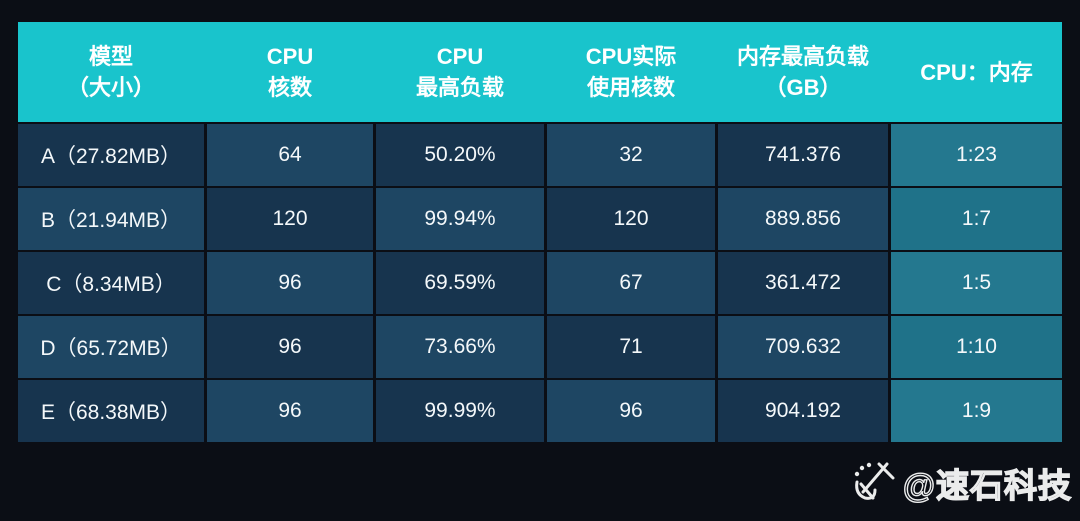  I want to click on header-cpu-cores: CPU 核数, so click(290, 72).